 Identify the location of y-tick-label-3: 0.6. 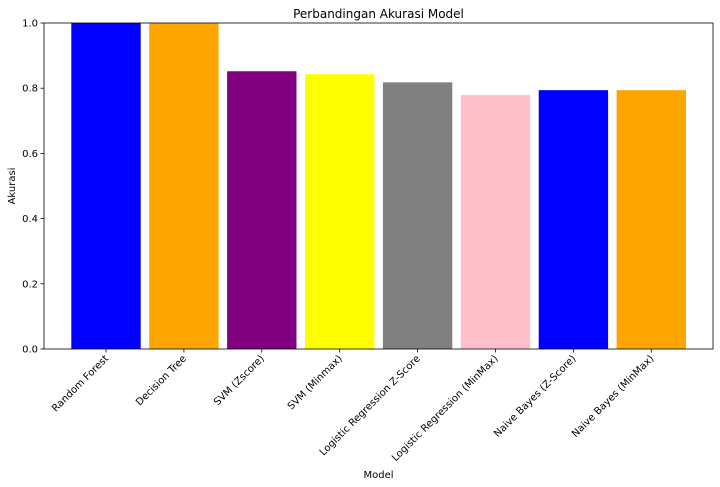
(30, 154).